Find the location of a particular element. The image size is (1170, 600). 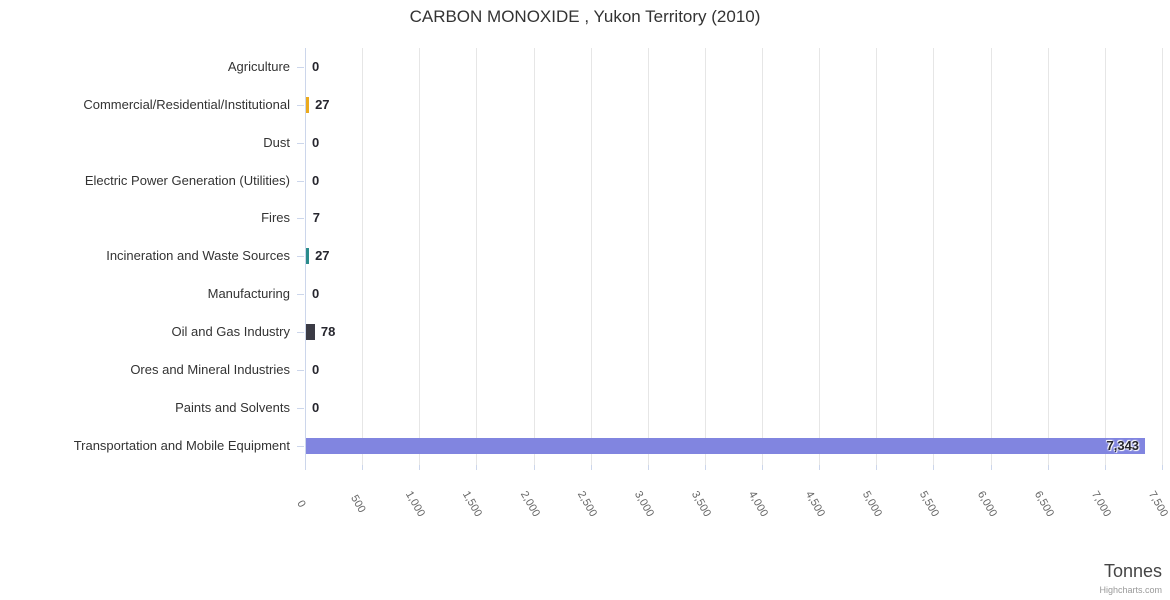

x-tick-label: 7,000 is located at coordinates (1100, 504).